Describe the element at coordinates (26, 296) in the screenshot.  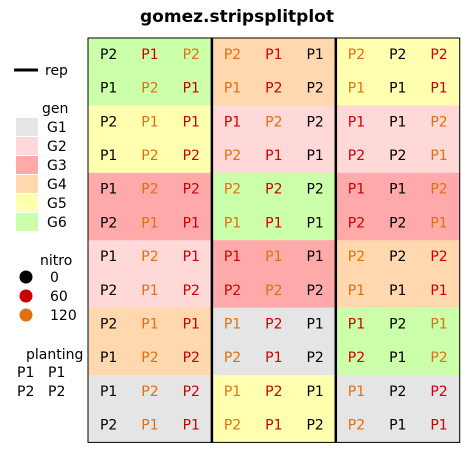
I see `legend-nitro-dot` at that location.